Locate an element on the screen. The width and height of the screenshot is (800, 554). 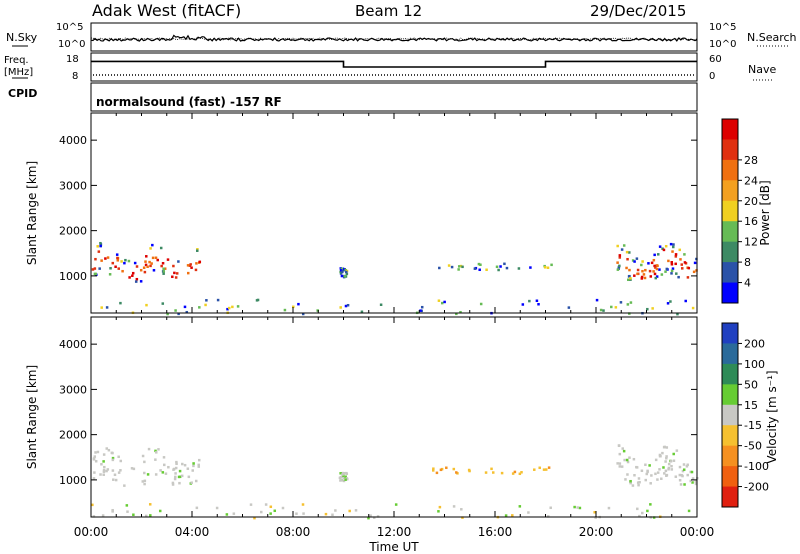
cpid-panel is located at coordinates (394, 97).